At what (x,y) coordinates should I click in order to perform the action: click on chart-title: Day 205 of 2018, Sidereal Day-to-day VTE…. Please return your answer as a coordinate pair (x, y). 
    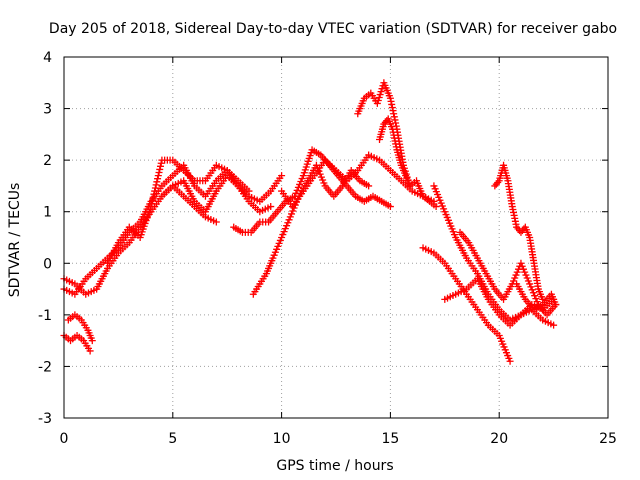
    Looking at the image, I should click on (333, 29).